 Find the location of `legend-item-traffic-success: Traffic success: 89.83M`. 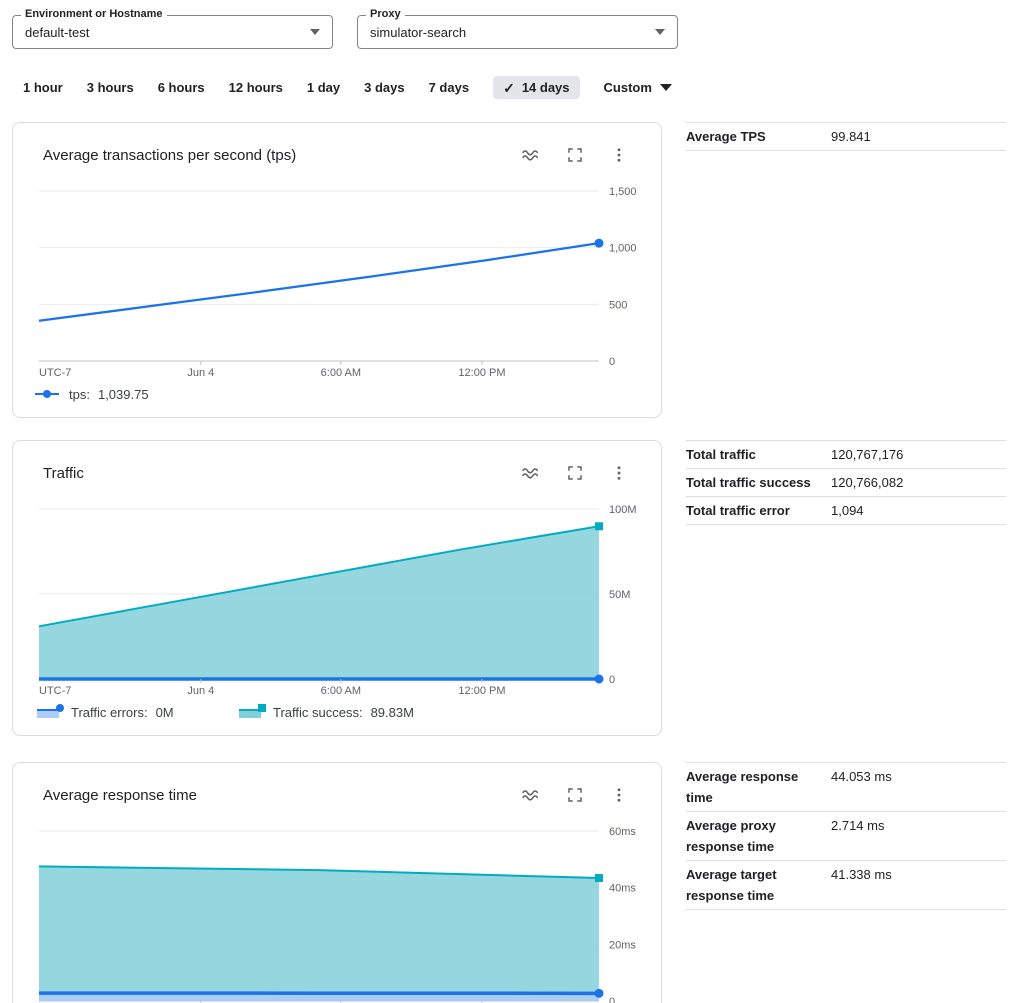

legend-item-traffic-success: Traffic success: 89.83M is located at coordinates (326, 712).